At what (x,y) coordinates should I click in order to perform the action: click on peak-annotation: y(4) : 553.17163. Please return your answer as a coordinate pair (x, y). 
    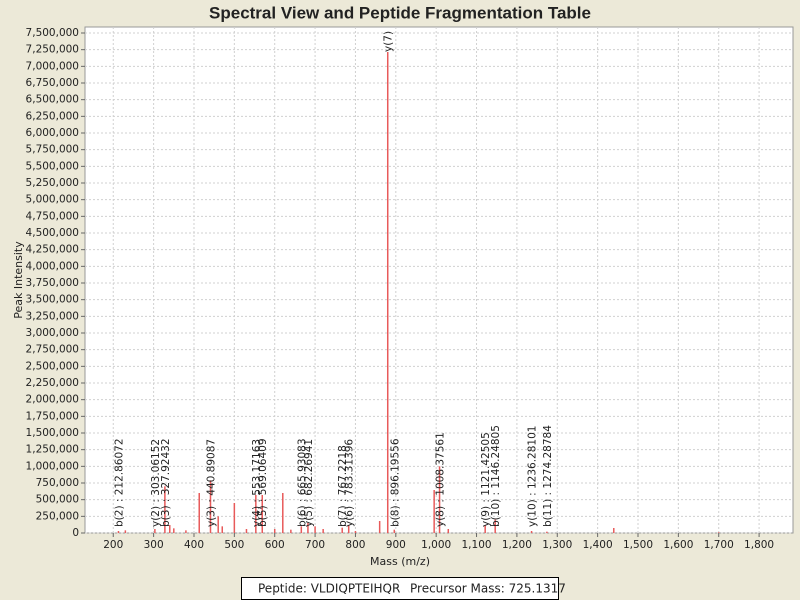
    Looking at the image, I should click on (257, 483).